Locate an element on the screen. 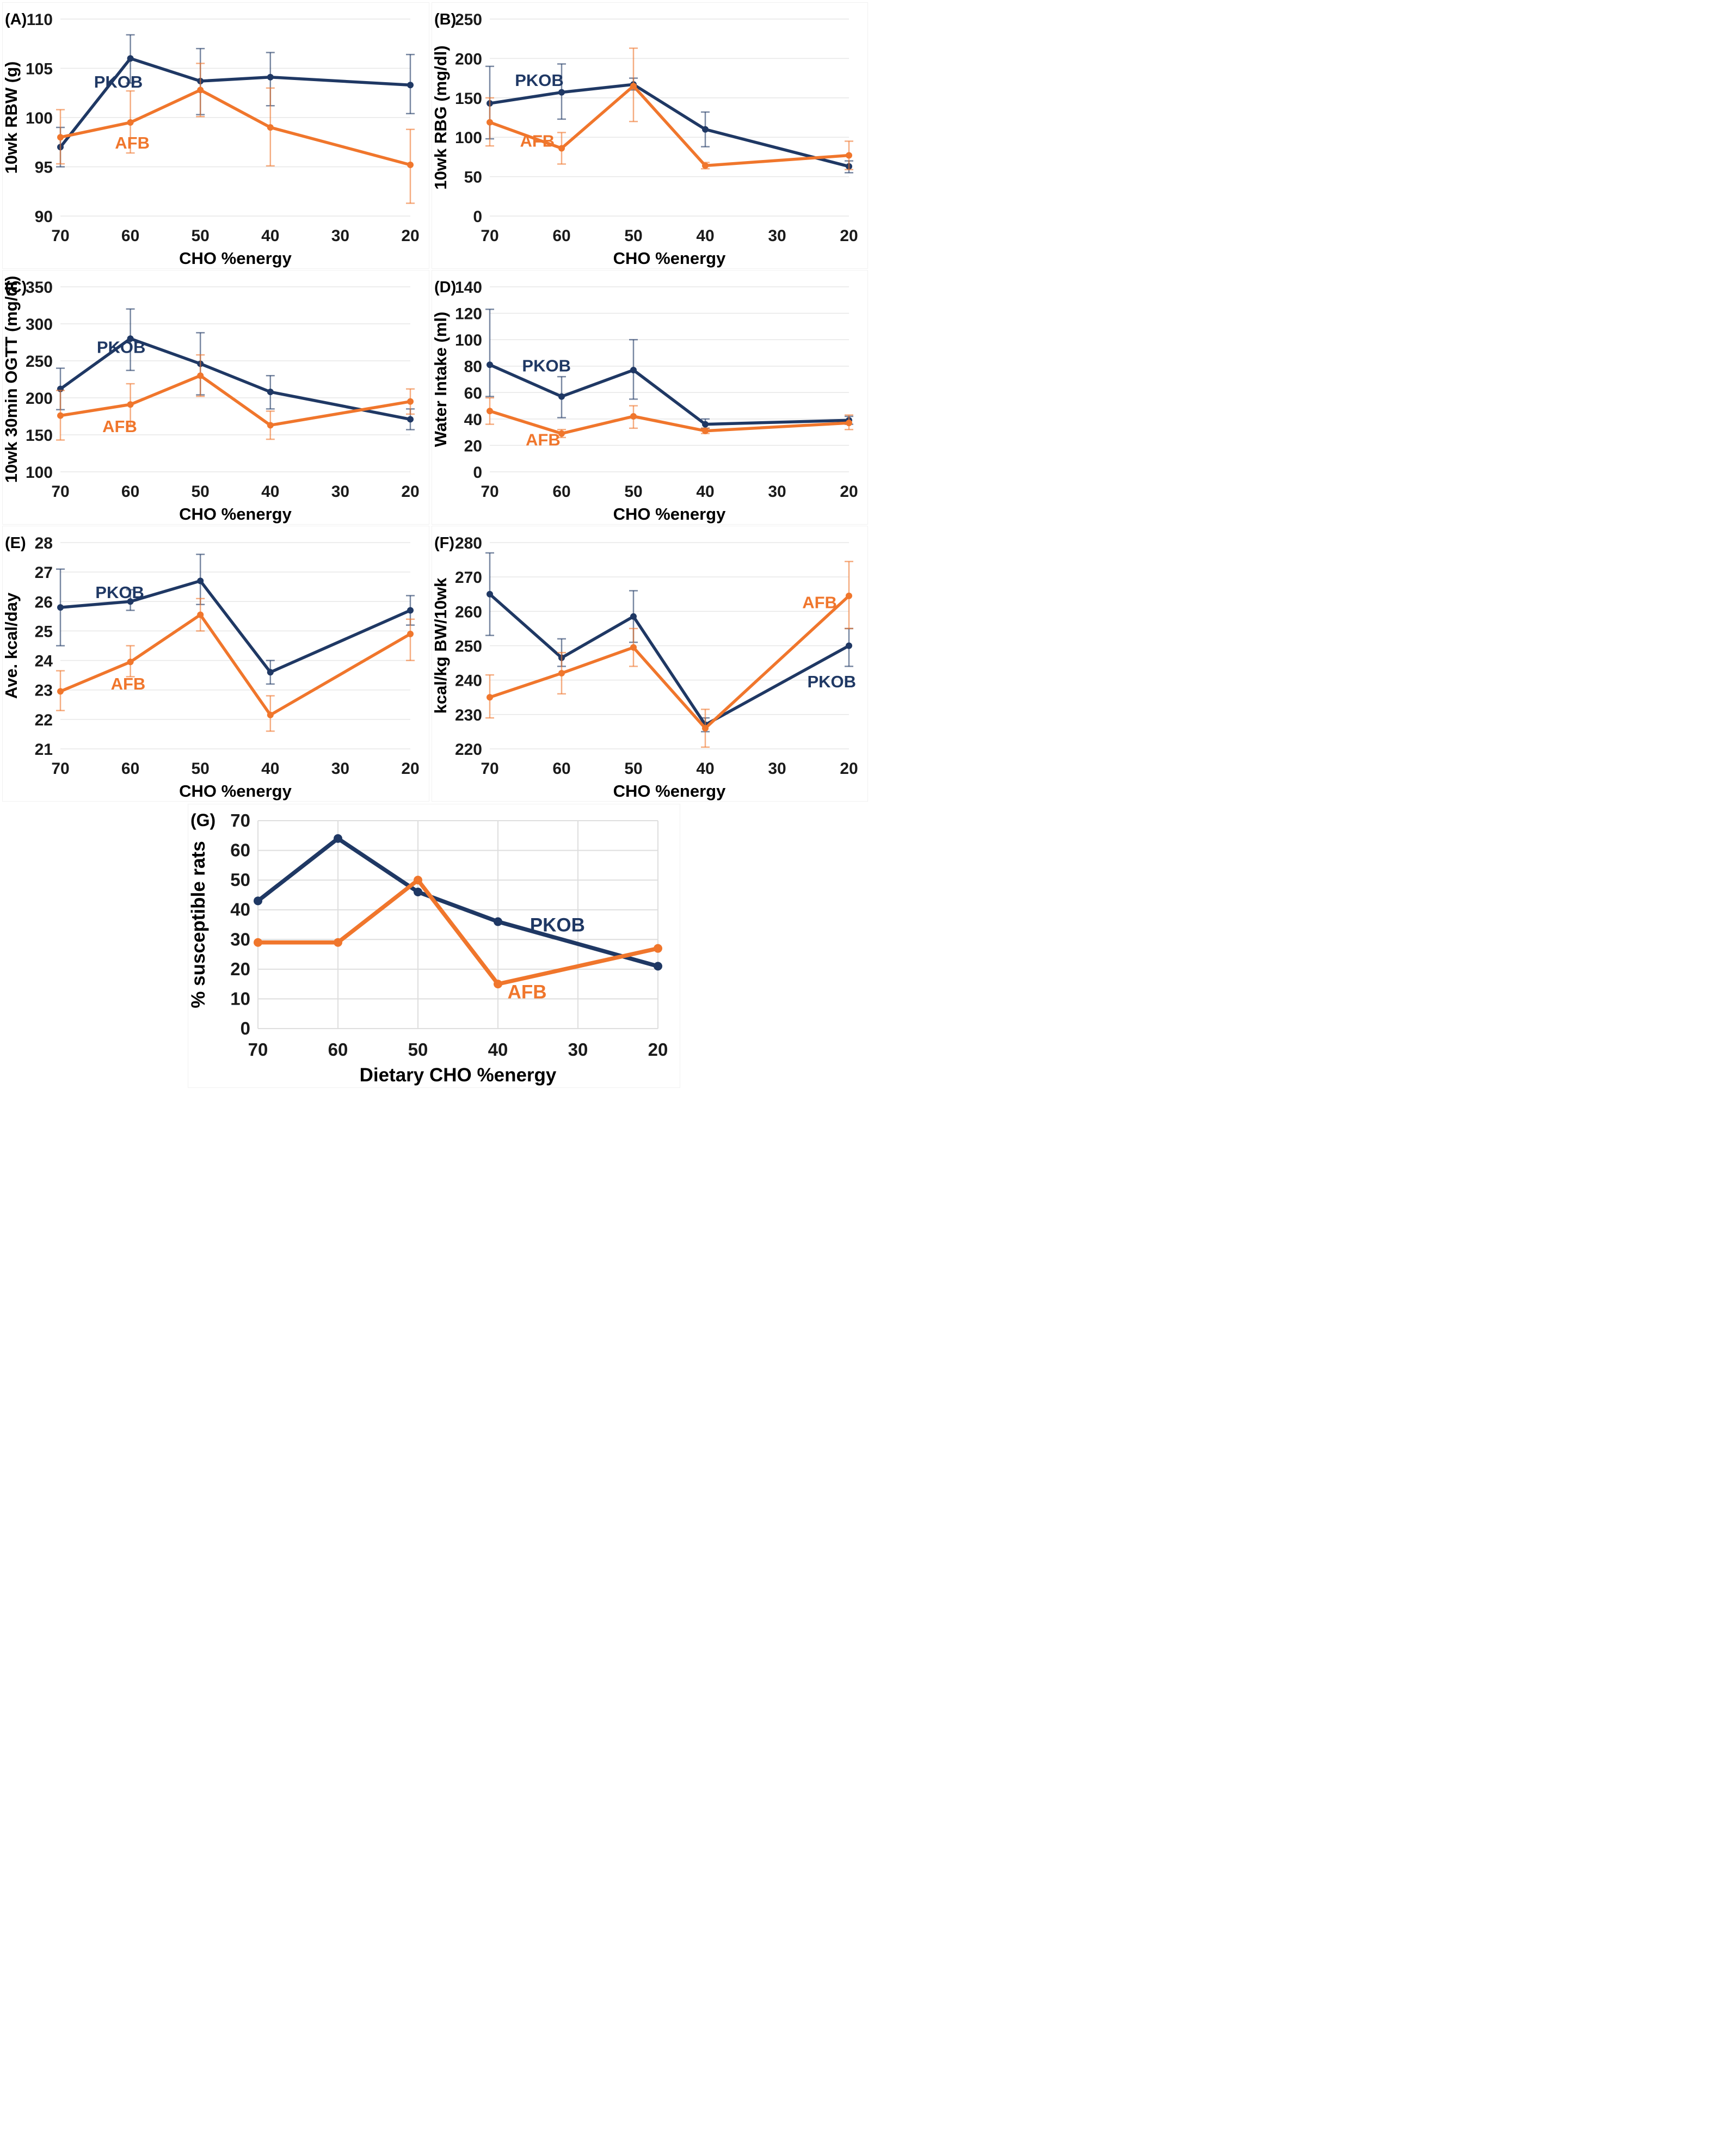 The image size is (1736, 2129). y-tick-label: 105 is located at coordinates (39, 69).